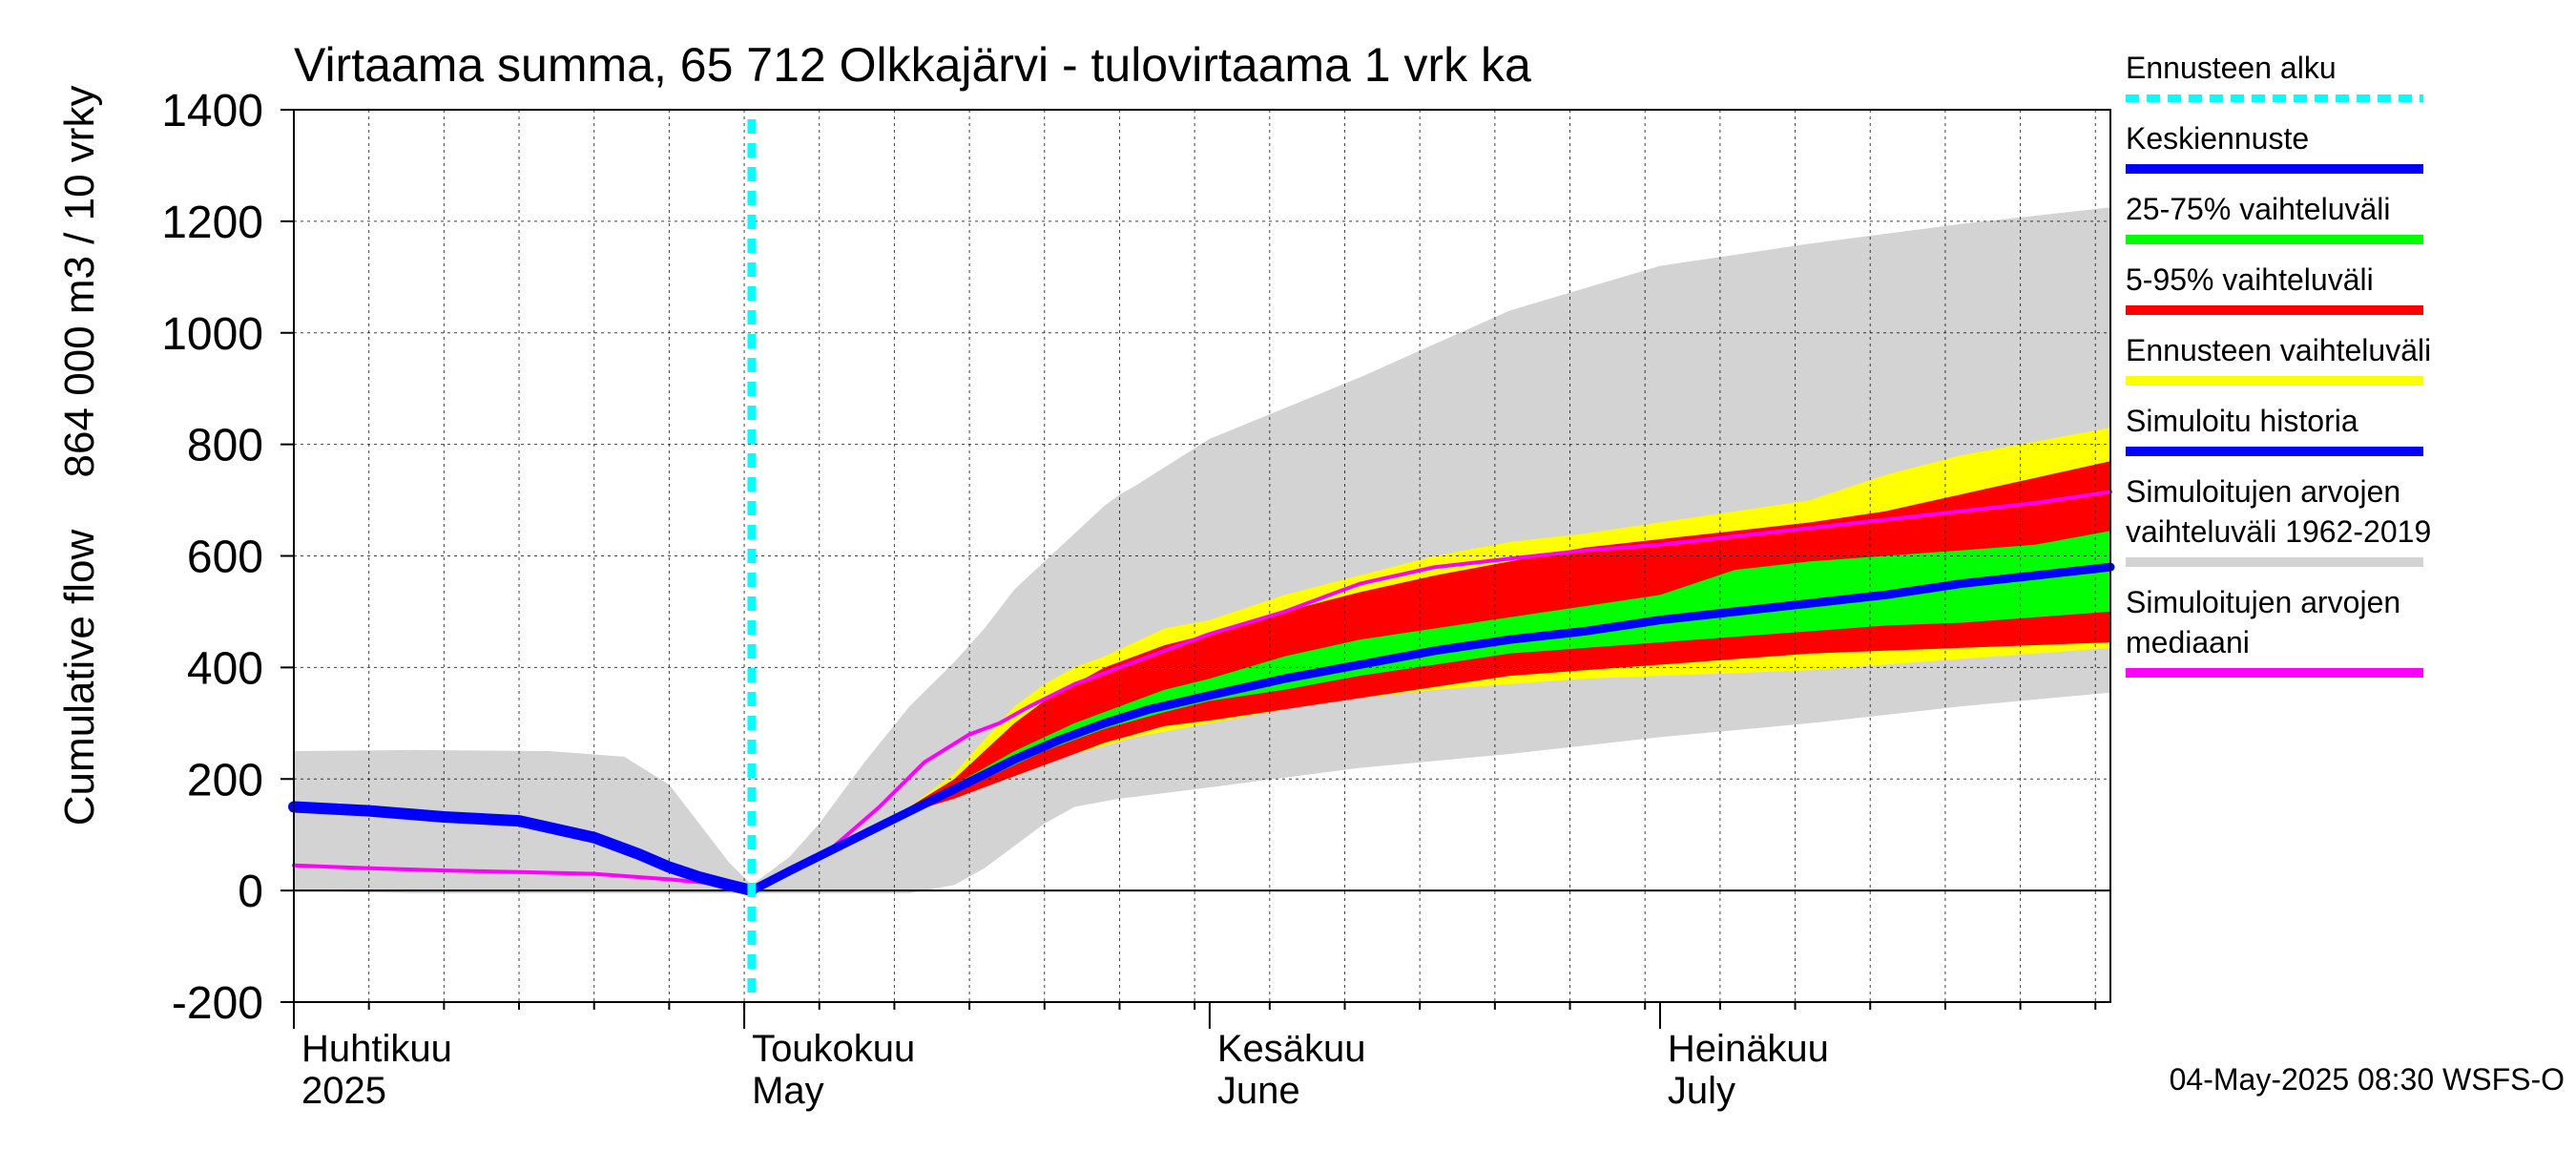 This screenshot has width=2576, height=1150. What do you see at coordinates (1748, 1049) in the screenshot?
I see `month-label: Heinäkuu` at bounding box center [1748, 1049].